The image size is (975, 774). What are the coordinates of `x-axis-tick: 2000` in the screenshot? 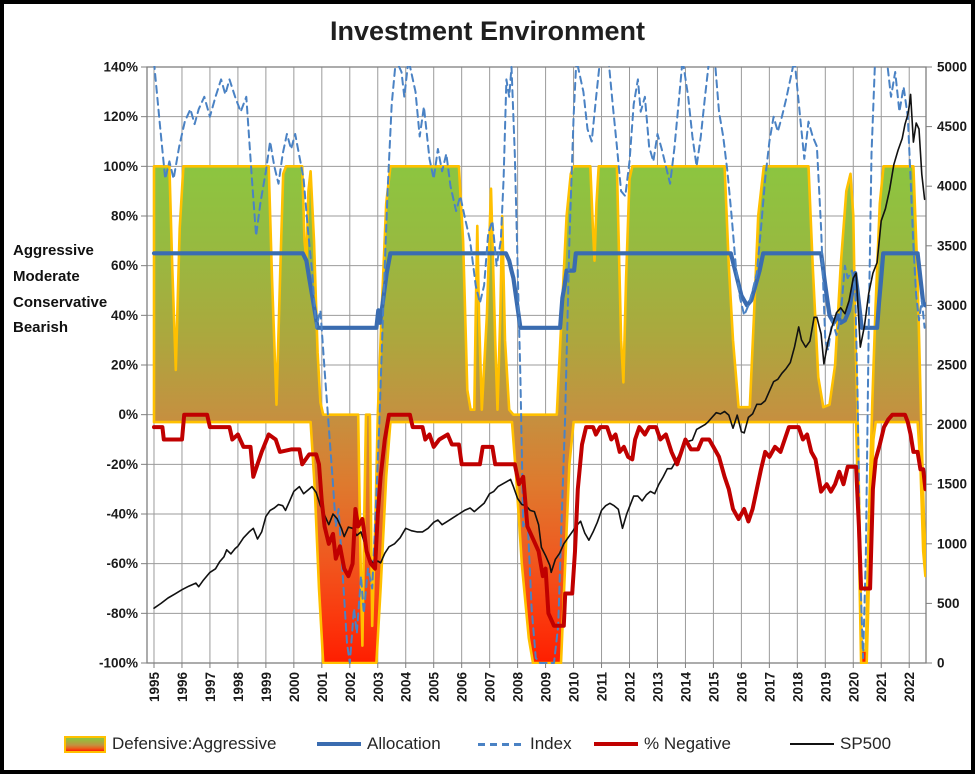 It's located at (294, 687).